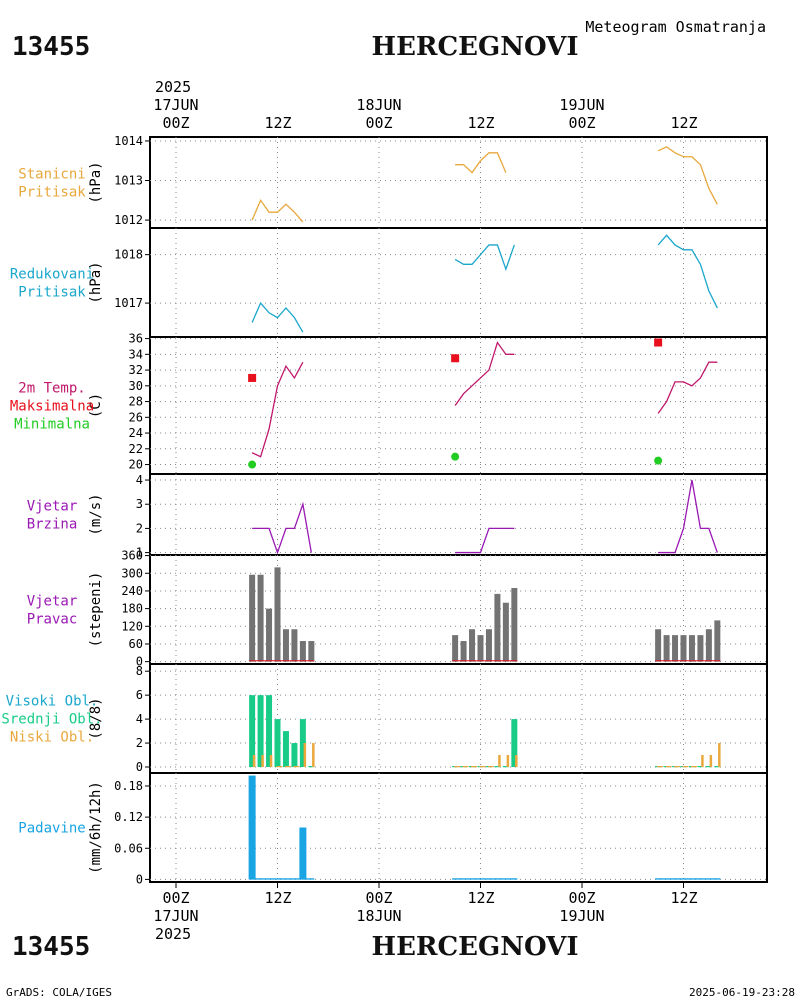  What do you see at coordinates (52, 702) in the screenshot?
I see `panel-legend-label: Visoki Obl.` at bounding box center [52, 702].